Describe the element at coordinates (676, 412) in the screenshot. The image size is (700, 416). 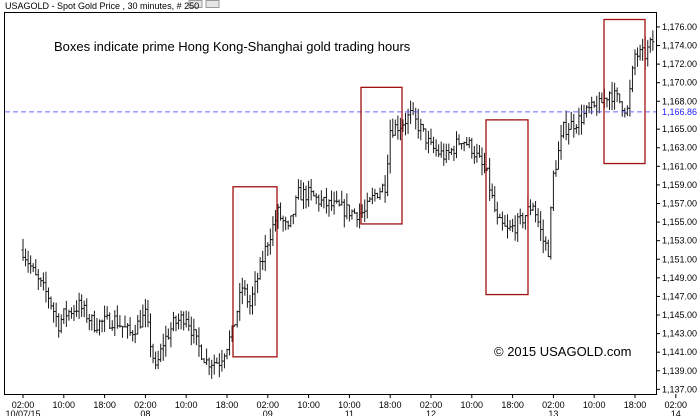
I see `x-tick-date-label: 14` at that location.